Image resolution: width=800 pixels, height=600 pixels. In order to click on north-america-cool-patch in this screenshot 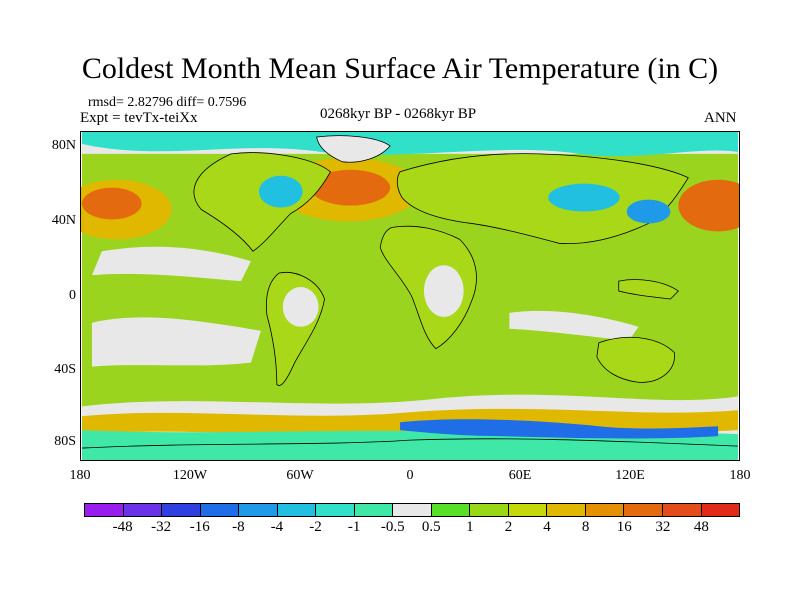, I will do `click(280, 191)`.